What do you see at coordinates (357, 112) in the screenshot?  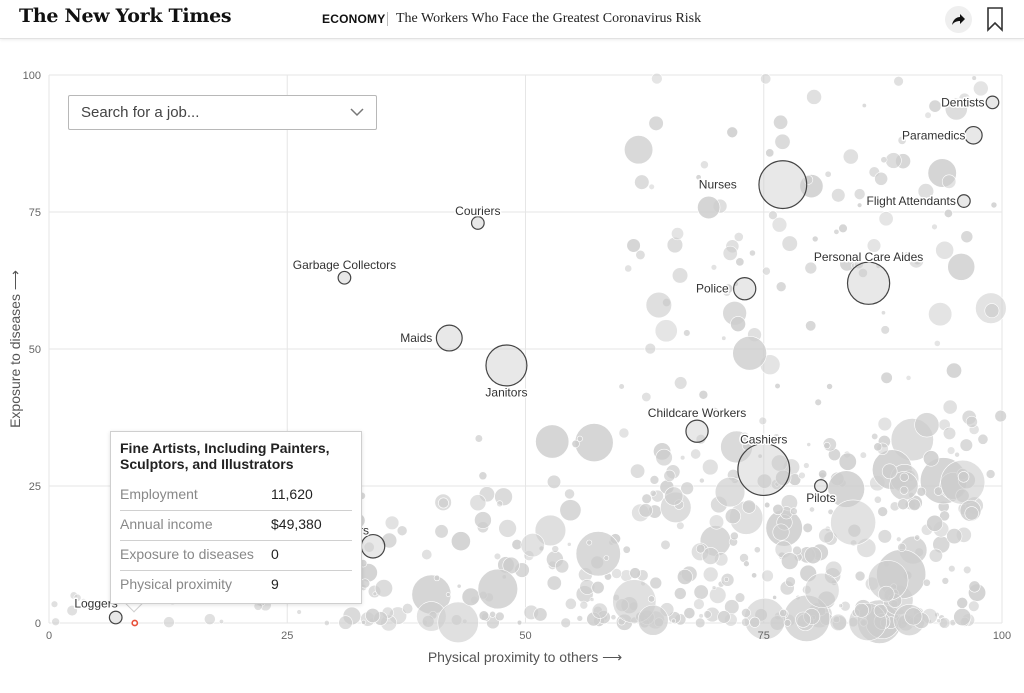 I see `chevron-down-icon` at bounding box center [357, 112].